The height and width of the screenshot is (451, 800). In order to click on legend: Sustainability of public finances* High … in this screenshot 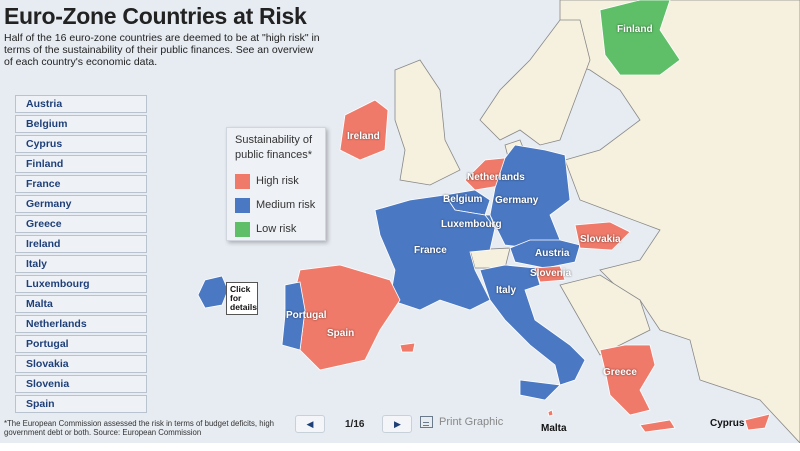, I will do `click(276, 184)`.